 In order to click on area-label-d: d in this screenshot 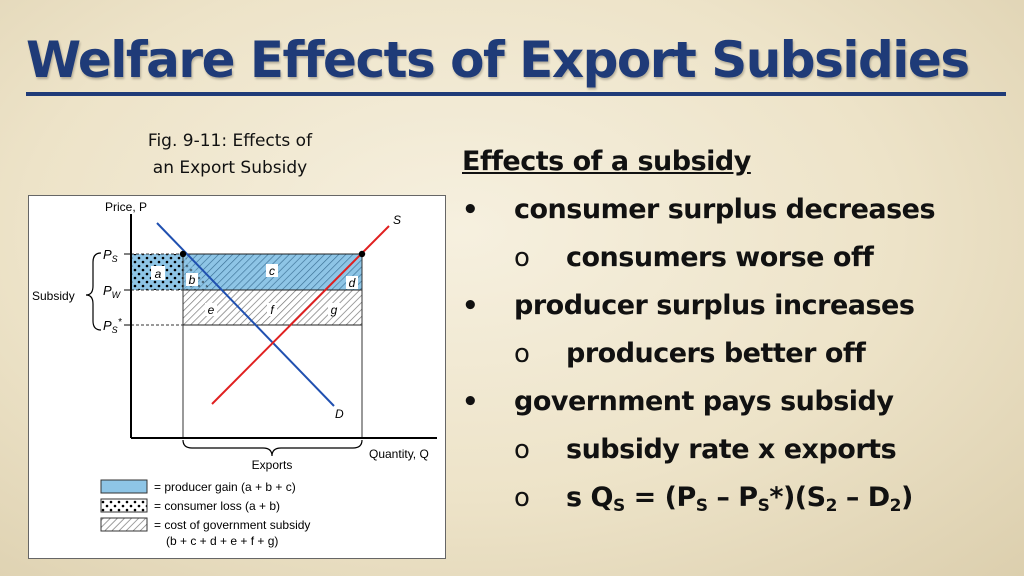, I will do `click(352, 283)`.